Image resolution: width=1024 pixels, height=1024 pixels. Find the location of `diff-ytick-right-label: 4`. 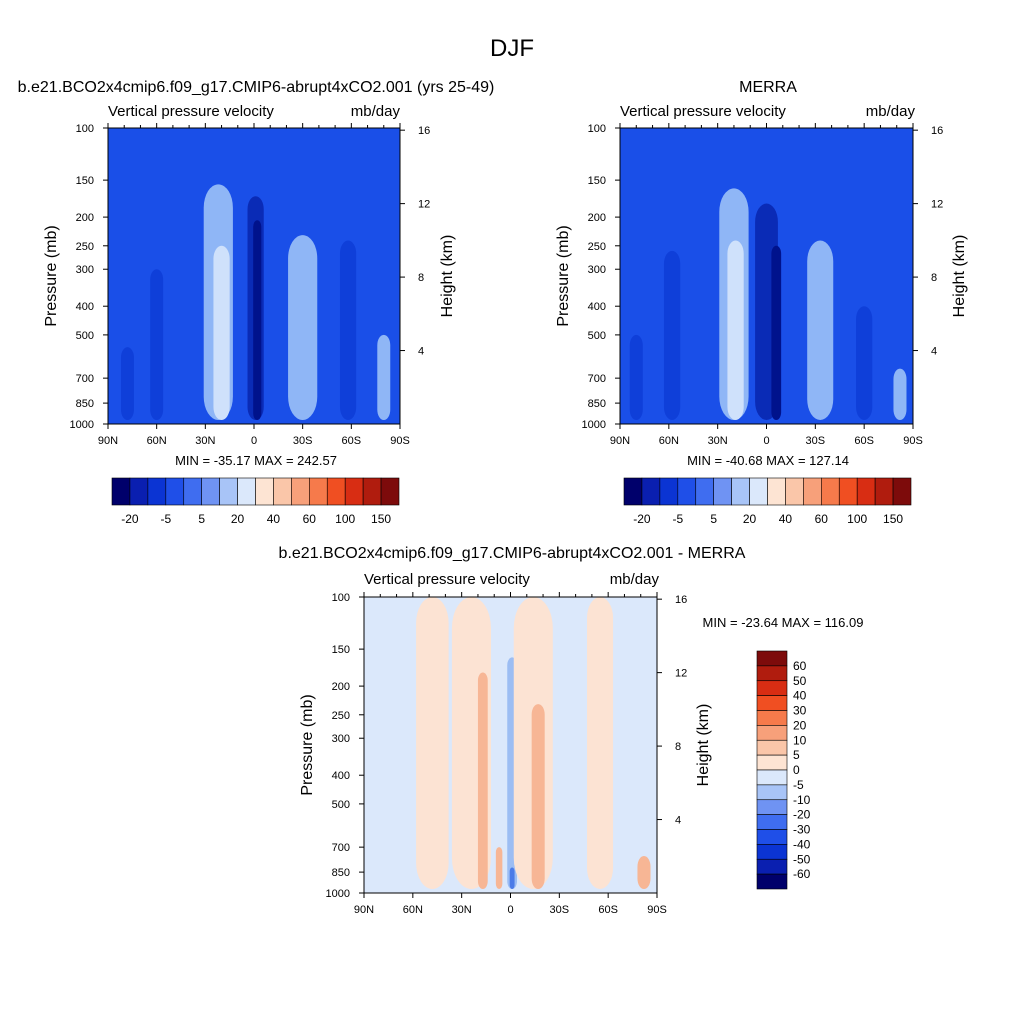

diff-ytick-right-label: 4 is located at coordinates (678, 821).